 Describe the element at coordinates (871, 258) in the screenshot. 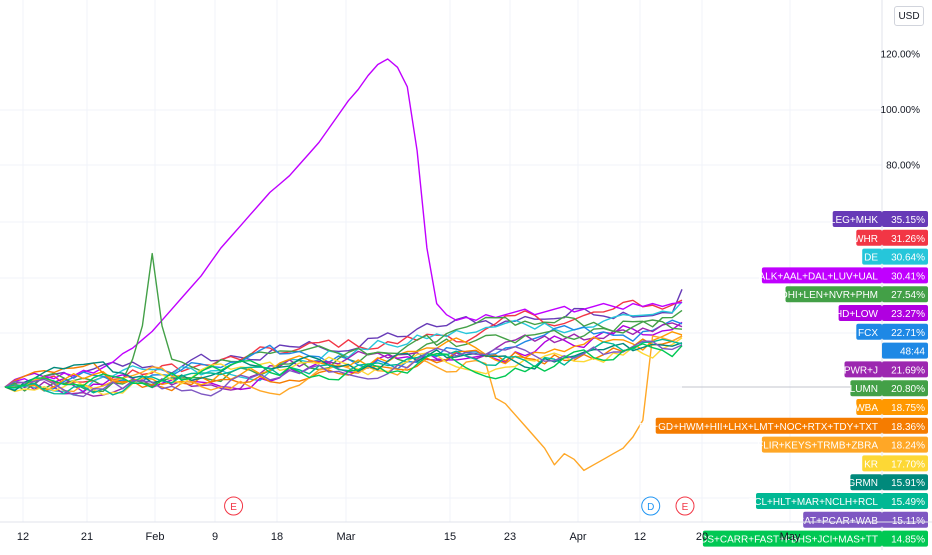

I see `series-badge-name: DE` at that location.